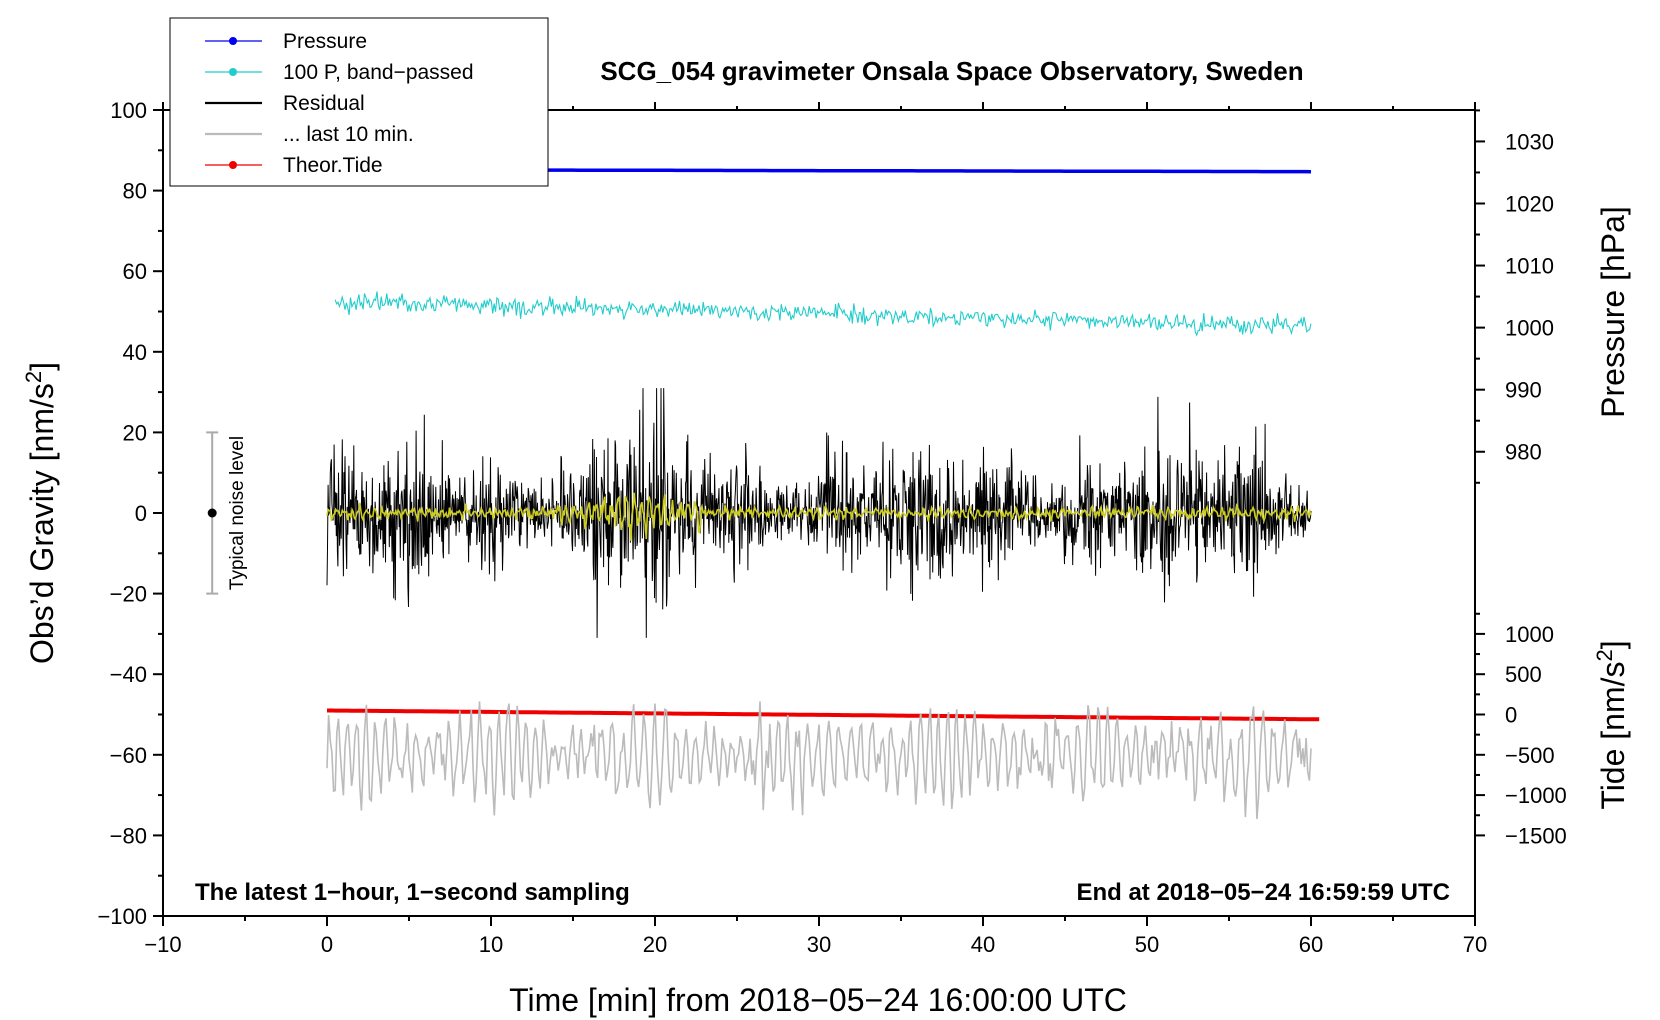  What do you see at coordinates (1523, 390) in the screenshot?
I see `pressure-tick-label: 990` at bounding box center [1523, 390].